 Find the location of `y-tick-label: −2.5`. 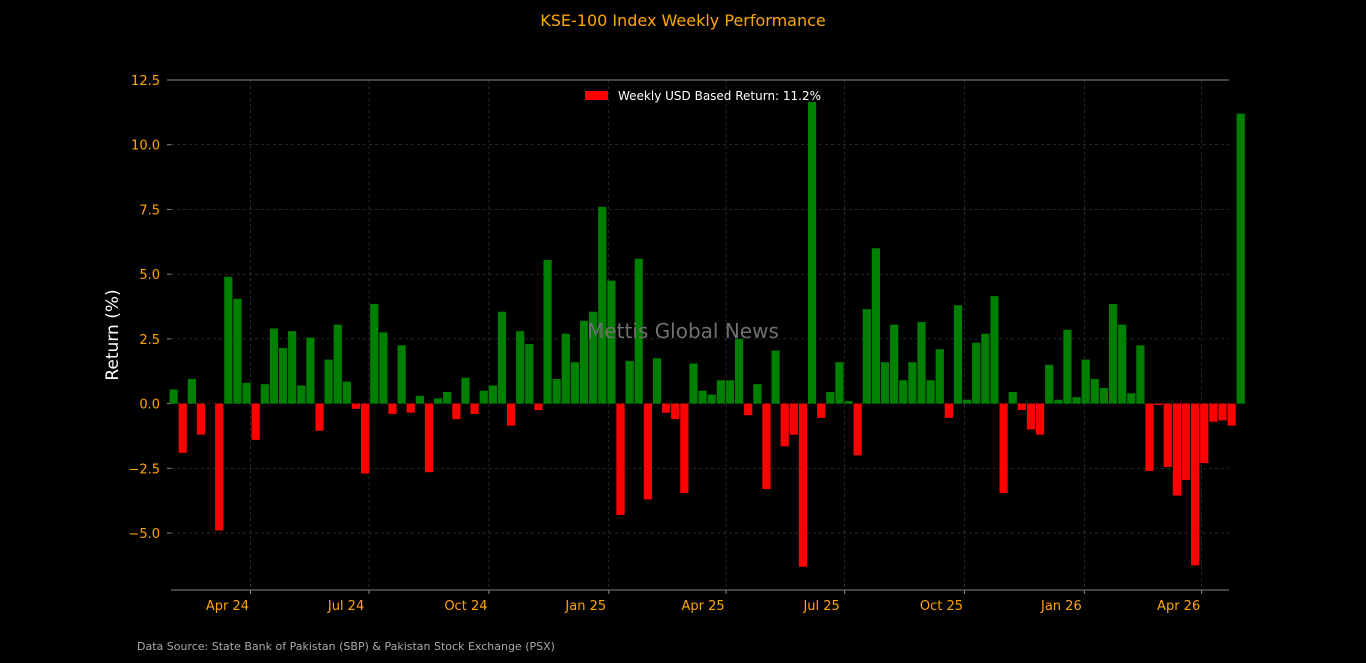

y-tick-label: −2.5 is located at coordinates (144, 469).